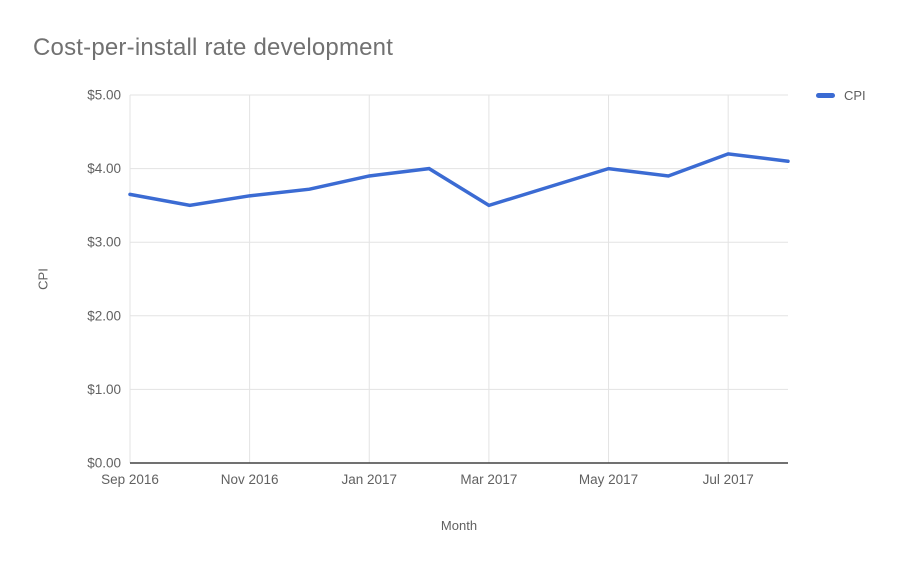 The height and width of the screenshot is (562, 900). What do you see at coordinates (43, 279) in the screenshot?
I see `y-axis-title: CPI` at bounding box center [43, 279].